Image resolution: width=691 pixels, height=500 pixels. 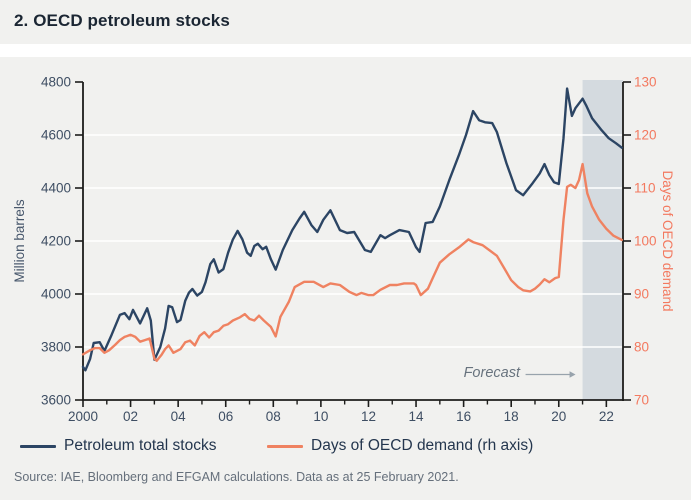 What do you see at coordinates (463, 416) in the screenshot?
I see `x-axis-tick-label: 16` at bounding box center [463, 416].